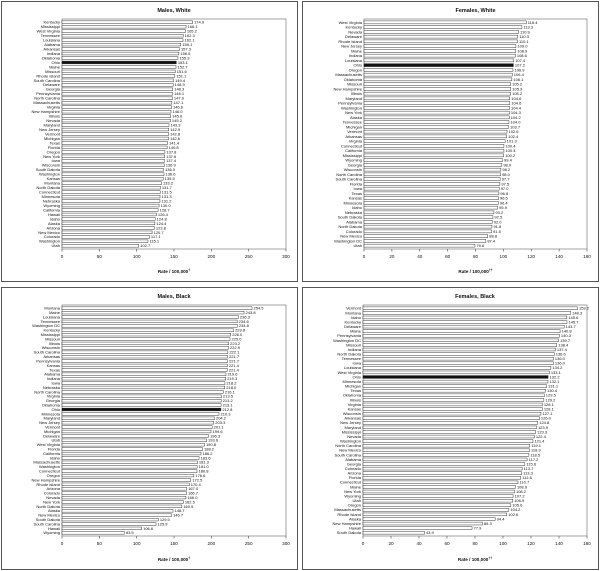 Image resolution: width=600 pixels, height=571 pixels. What do you see at coordinates (48, 93) in the screenshot?
I see `category-label: Pennsylvania` at bounding box center [48, 93].